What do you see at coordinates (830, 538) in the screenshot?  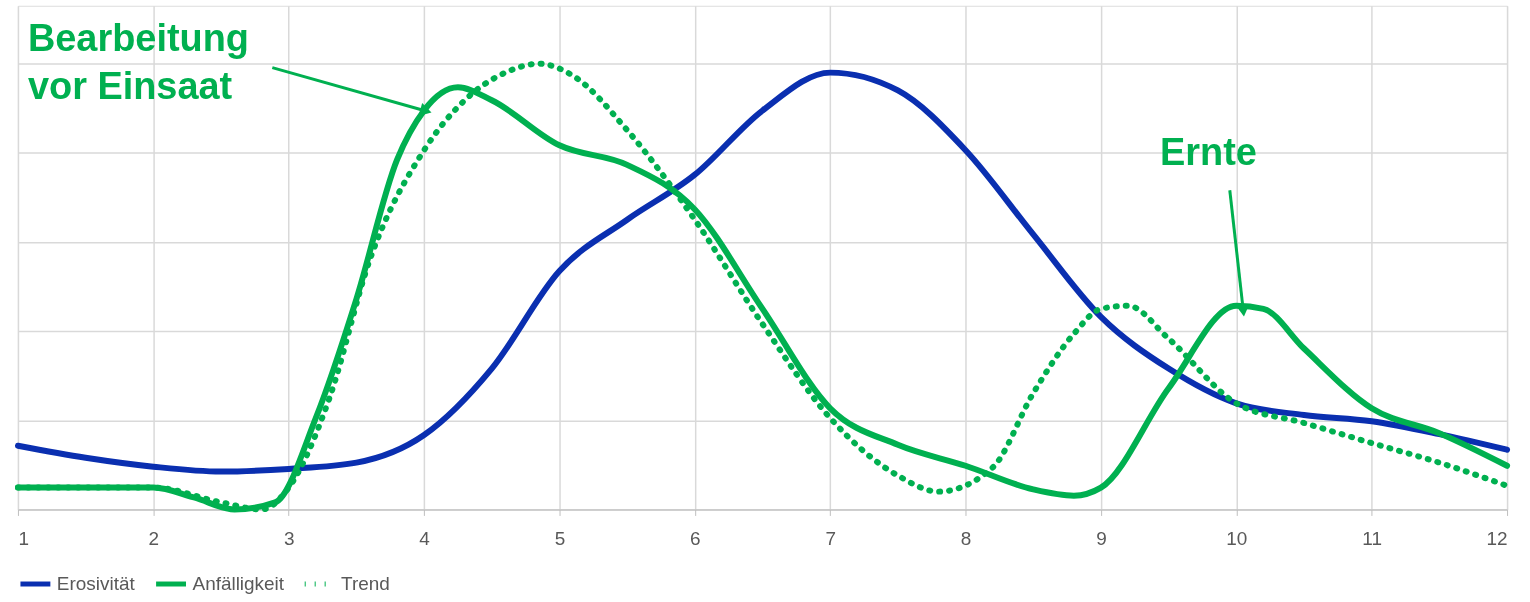 I see `x-tick-label: 7` at bounding box center [830, 538].